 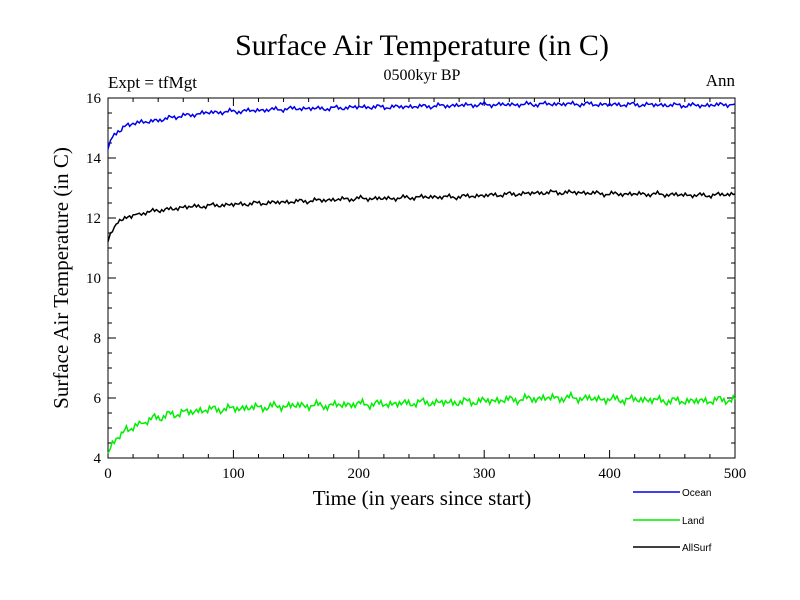 I want to click on y-axis-tick-labels: 4 6 8 10 12 14 16, so click(x=94, y=279).